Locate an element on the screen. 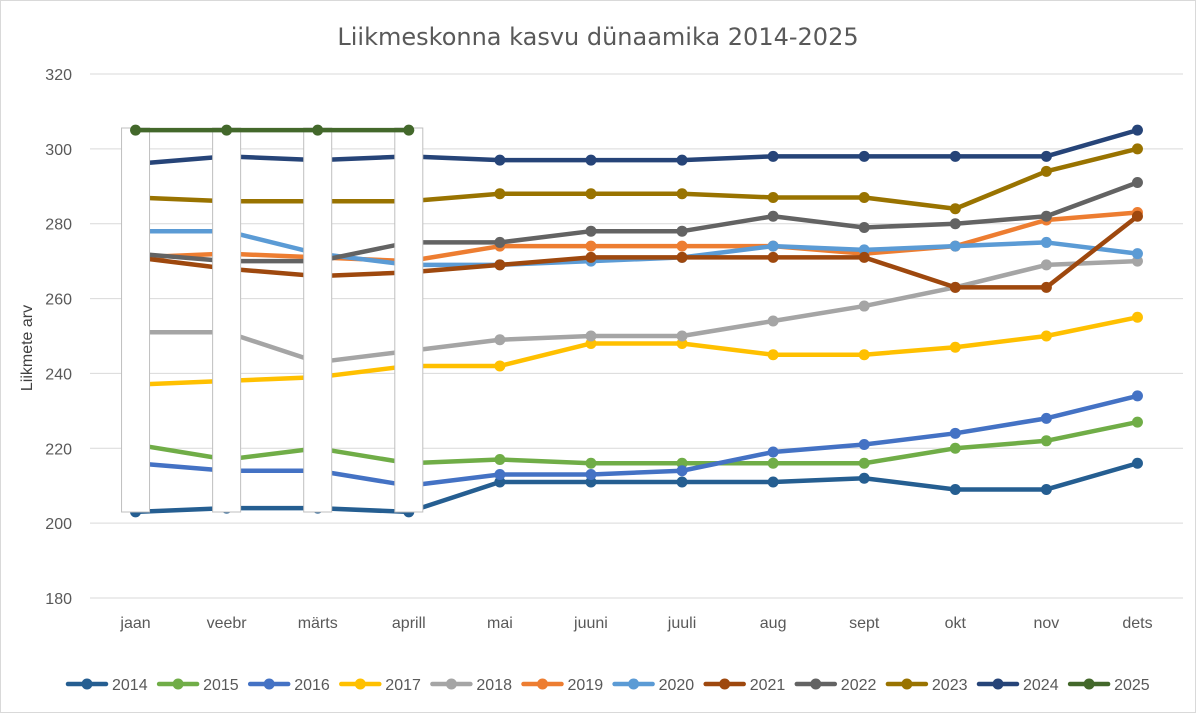 The width and height of the screenshot is (1196, 713). x-tick-label: aug is located at coordinates (773, 623).